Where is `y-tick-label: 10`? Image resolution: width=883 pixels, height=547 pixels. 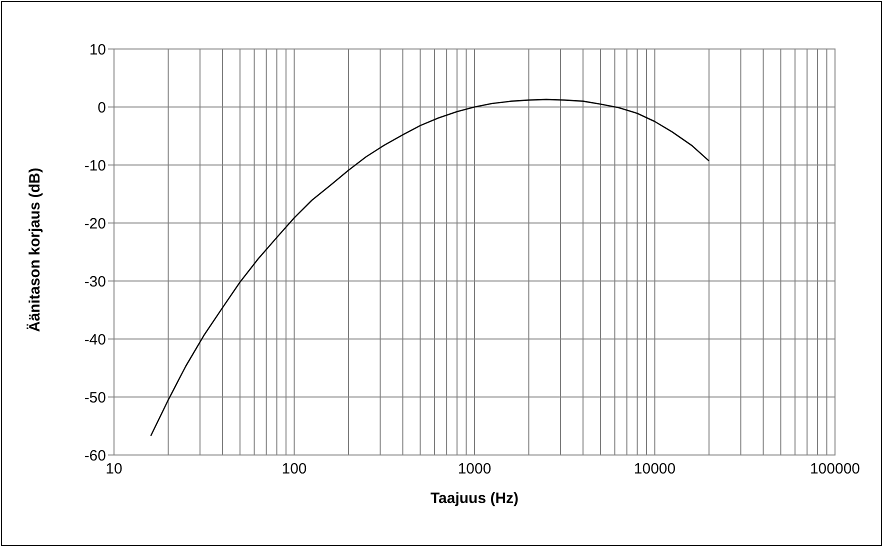
y-tick-label: 10 is located at coordinates (97, 49).